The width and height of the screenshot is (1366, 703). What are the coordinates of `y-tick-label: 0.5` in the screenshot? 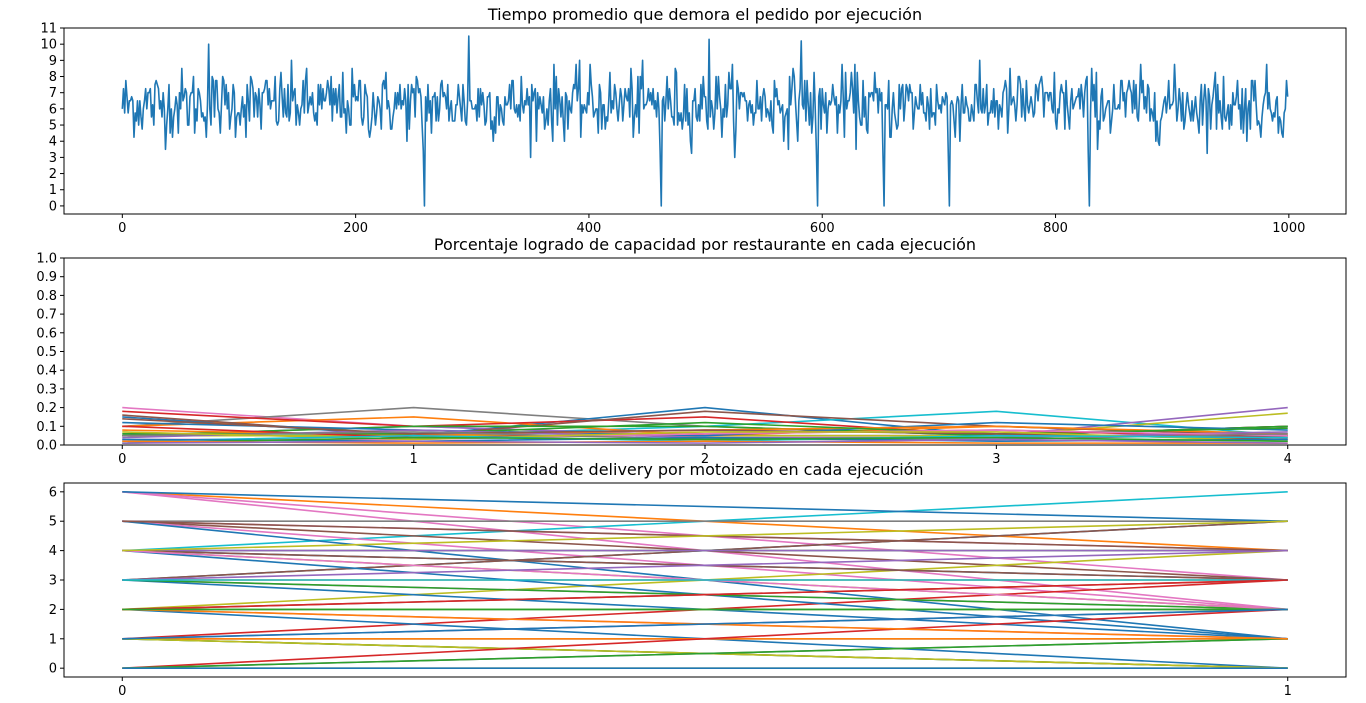 It's located at (46, 352).